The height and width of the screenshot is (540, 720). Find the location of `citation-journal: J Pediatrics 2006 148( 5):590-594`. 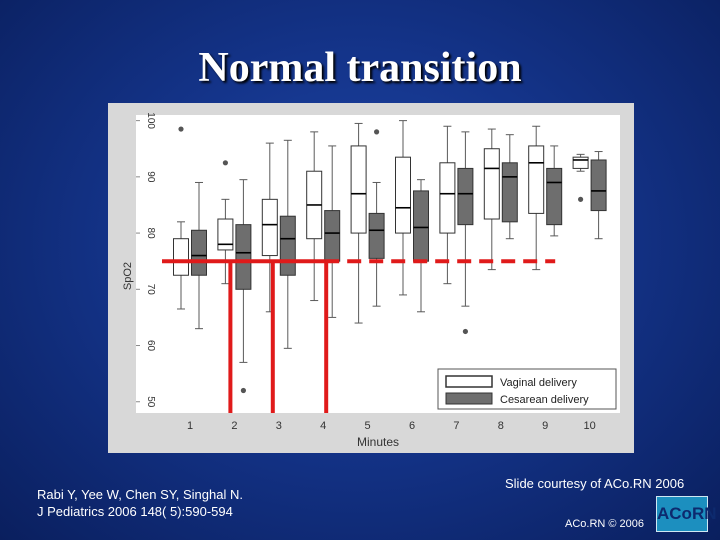

citation-journal: J Pediatrics 2006 148( 5):590-594 is located at coordinates (135, 511).